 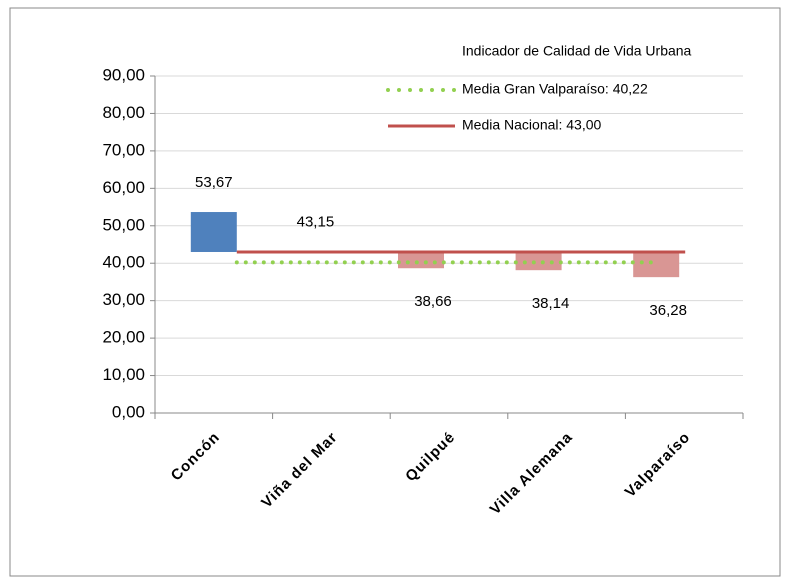 What do you see at coordinates (316, 221) in the screenshot?
I see `data-label: 43,15` at bounding box center [316, 221].